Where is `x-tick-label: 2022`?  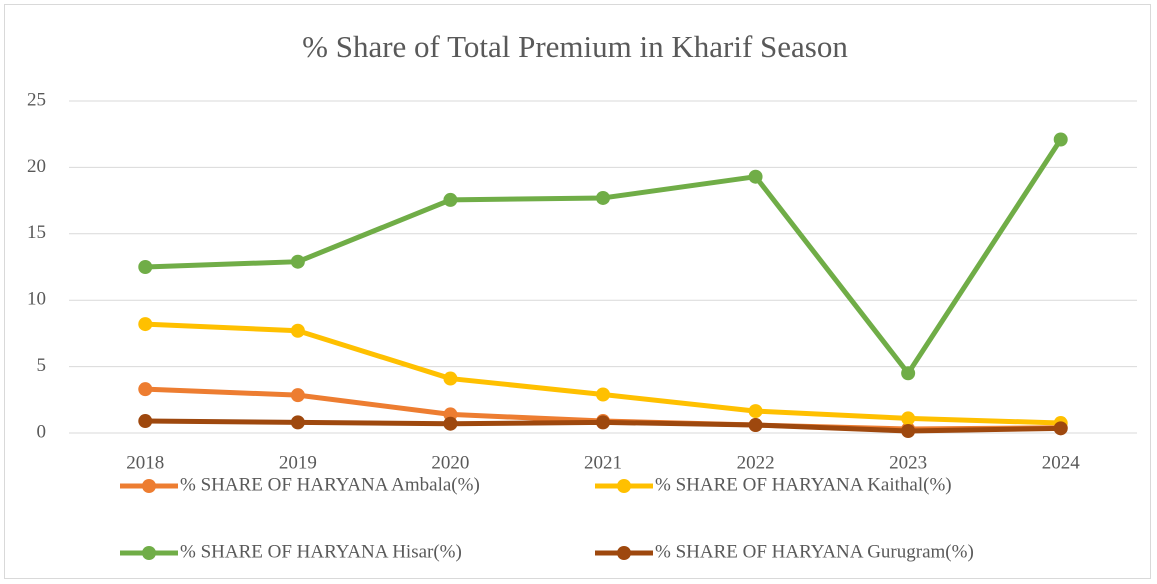
x-tick-label: 2022 is located at coordinates (756, 462).